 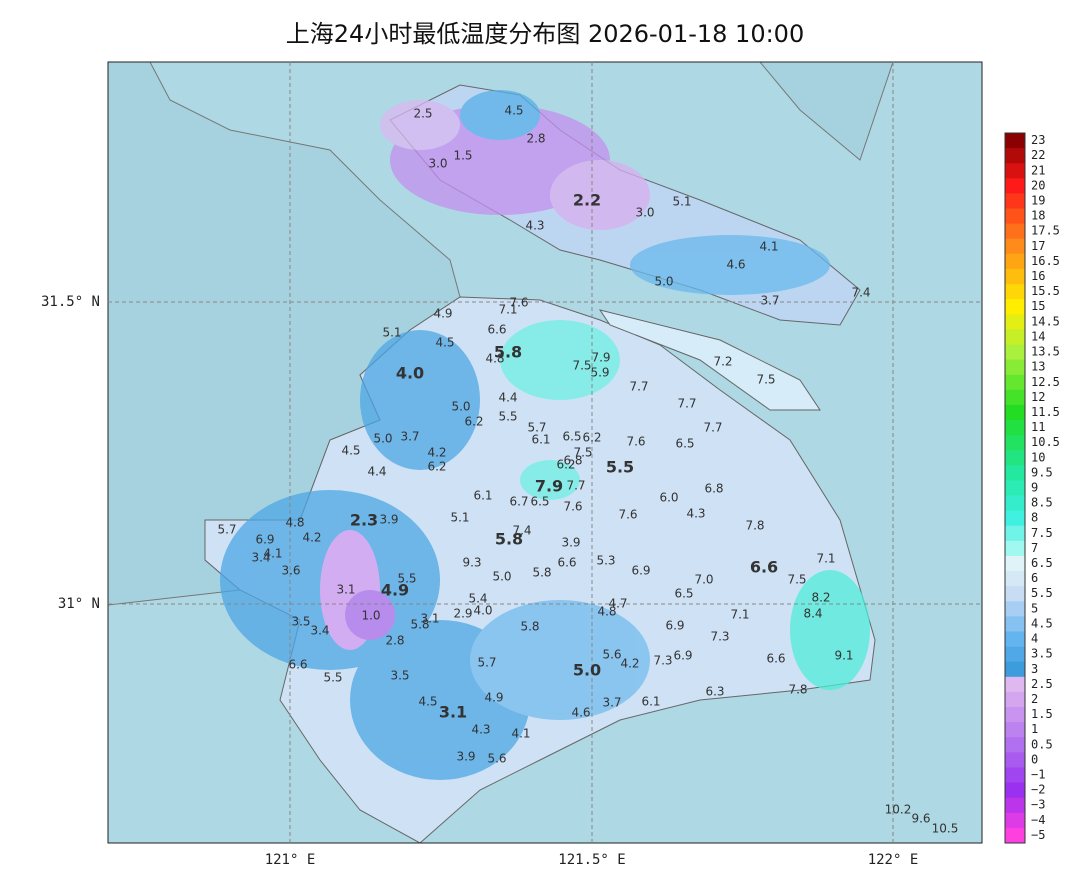 What do you see at coordinates (860, 293) in the screenshot?
I see `station-value: 7.4` at bounding box center [860, 293].